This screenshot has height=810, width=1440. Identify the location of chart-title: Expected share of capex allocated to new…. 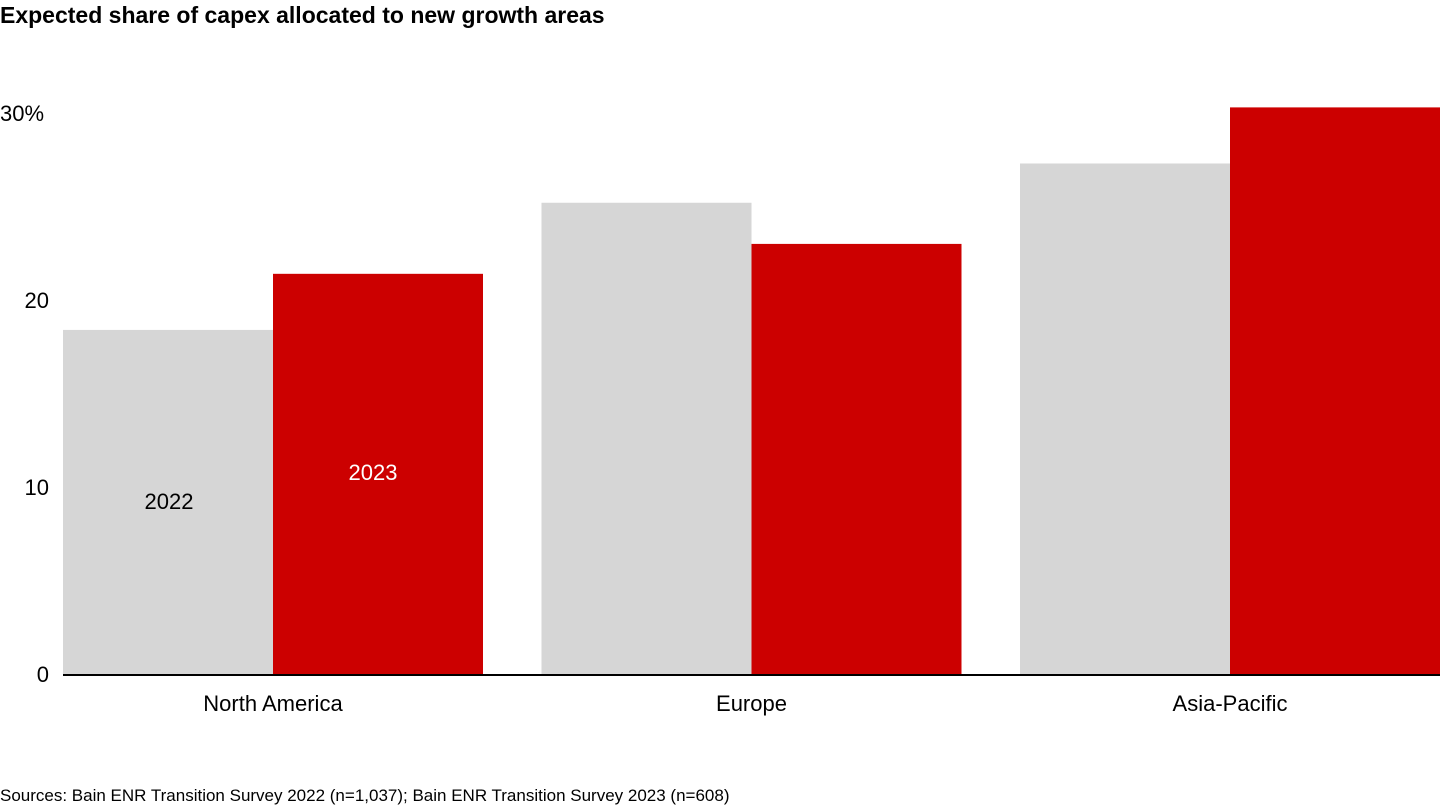
(302, 15).